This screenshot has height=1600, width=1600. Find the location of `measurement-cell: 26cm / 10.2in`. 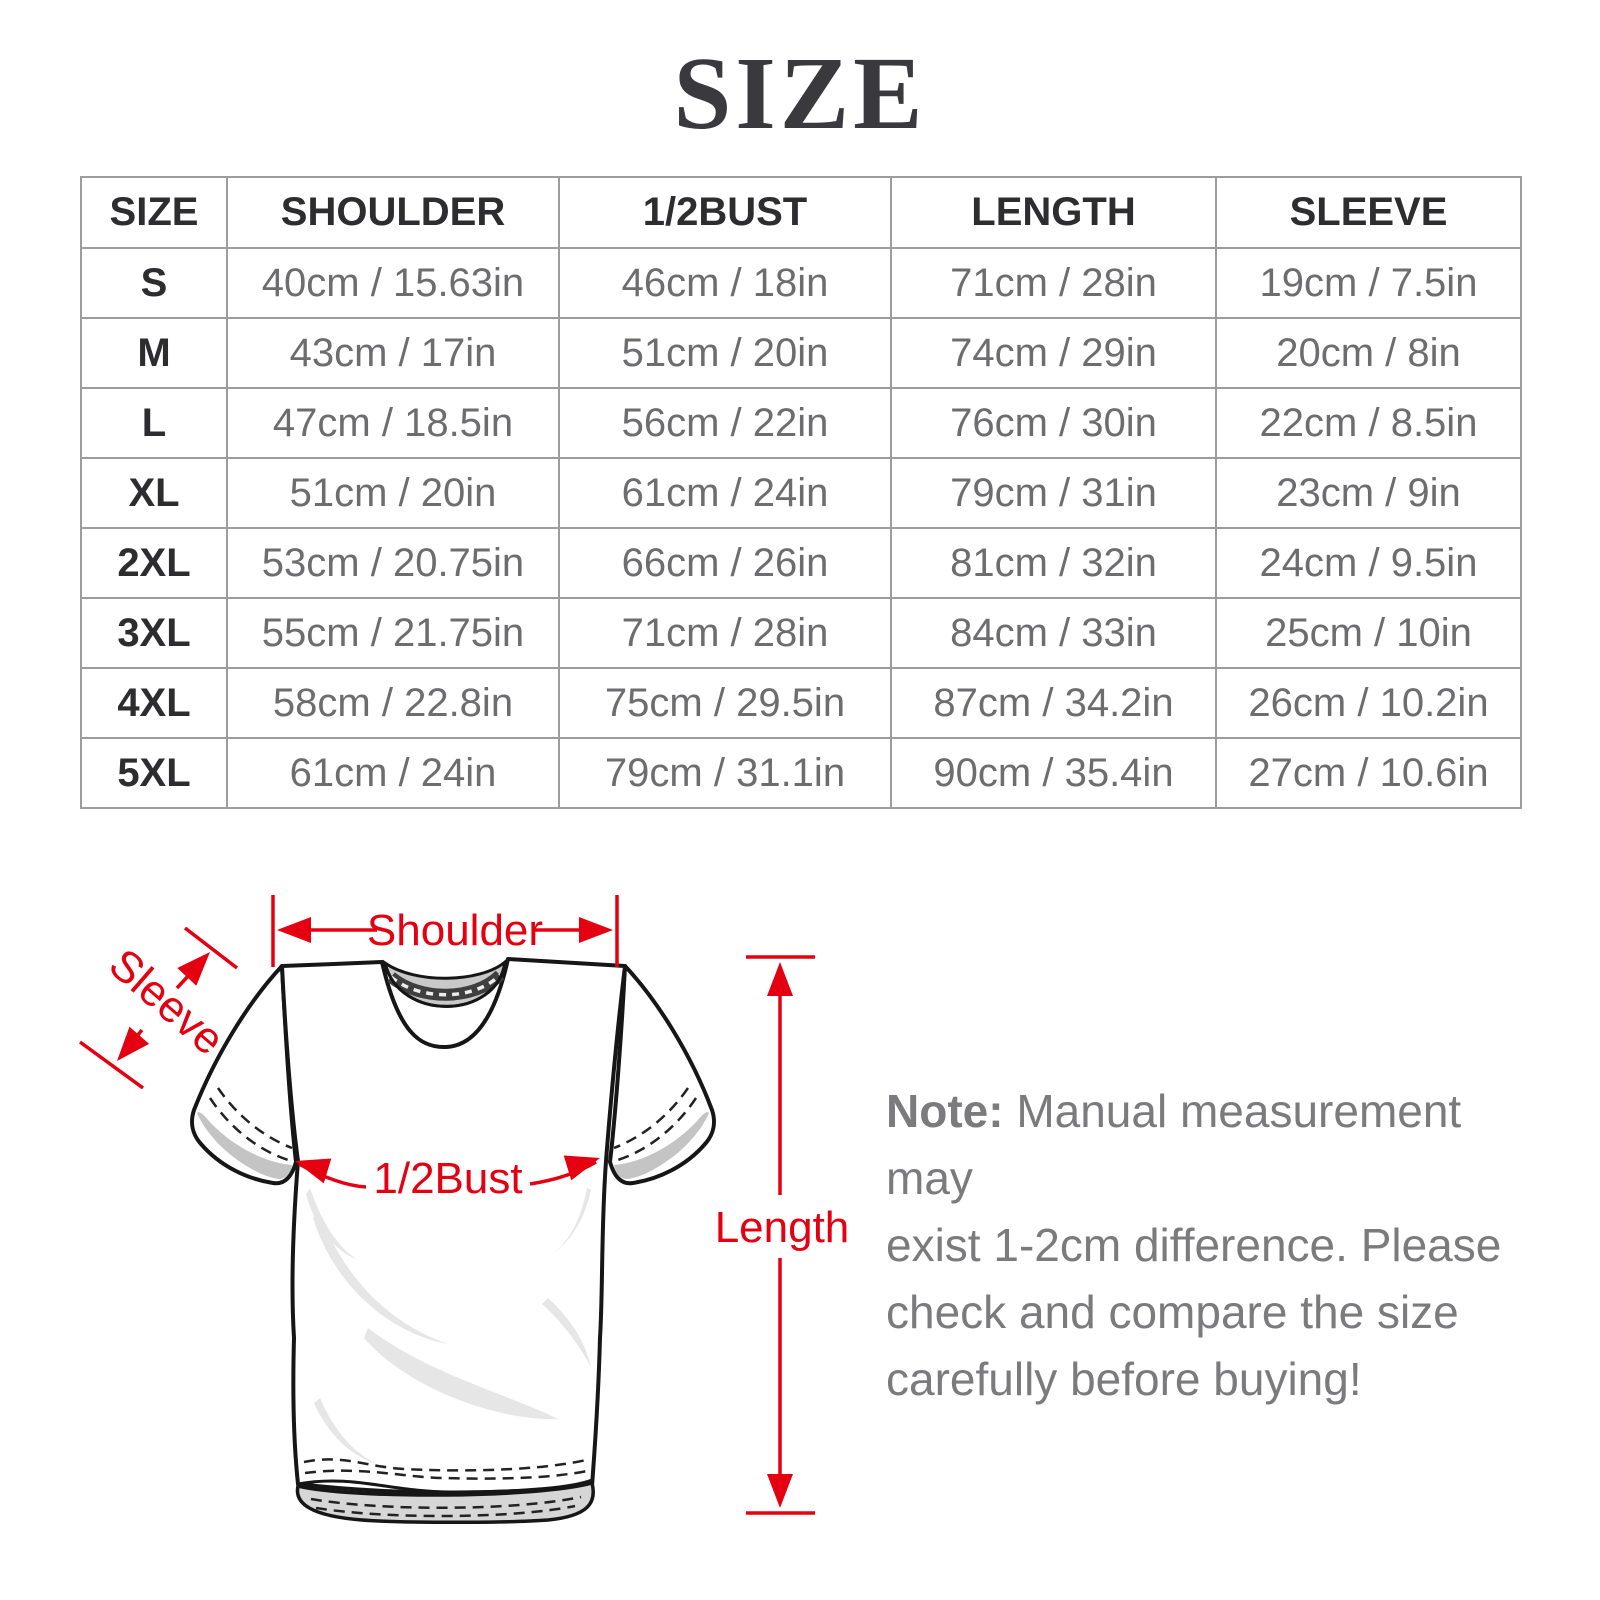

measurement-cell: 26cm / 10.2in is located at coordinates (1368, 703).